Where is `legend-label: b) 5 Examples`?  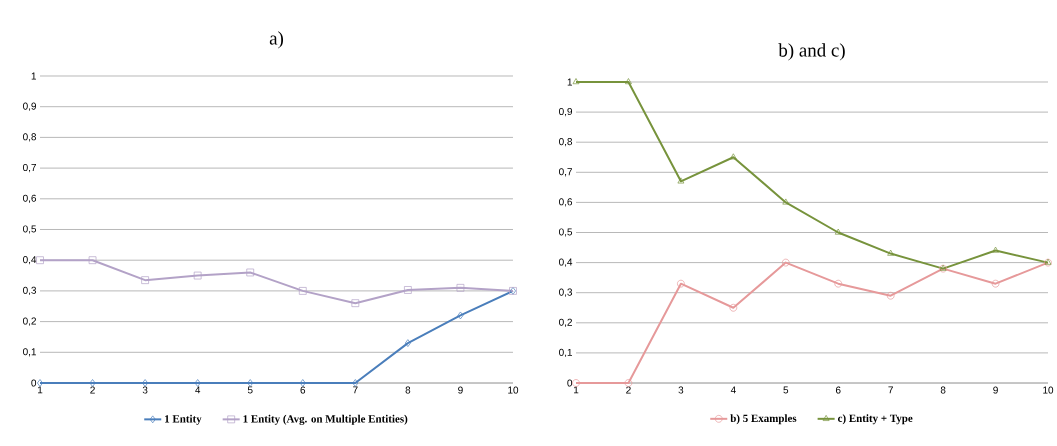
legend-label: b) 5 Examples is located at coordinates (763, 419).